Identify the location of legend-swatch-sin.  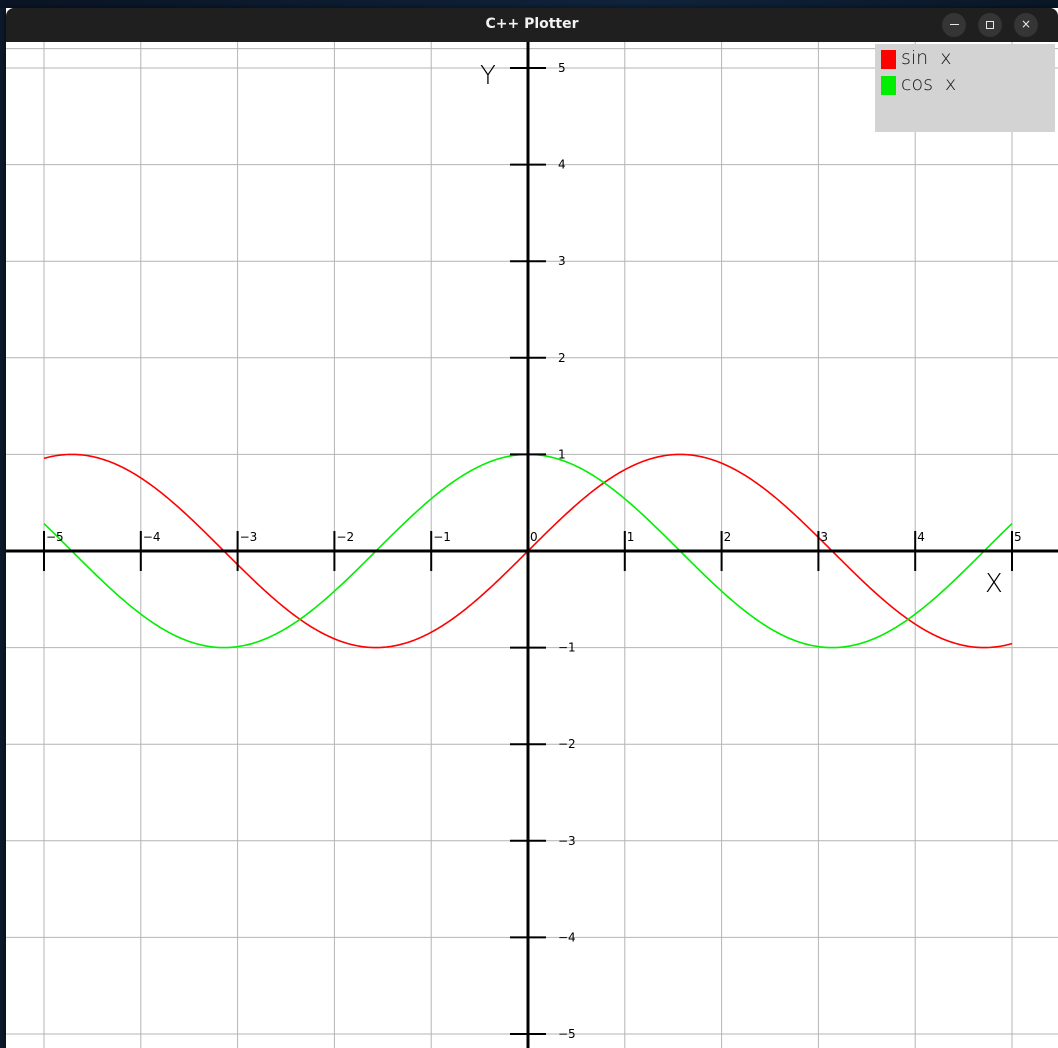
(888, 59).